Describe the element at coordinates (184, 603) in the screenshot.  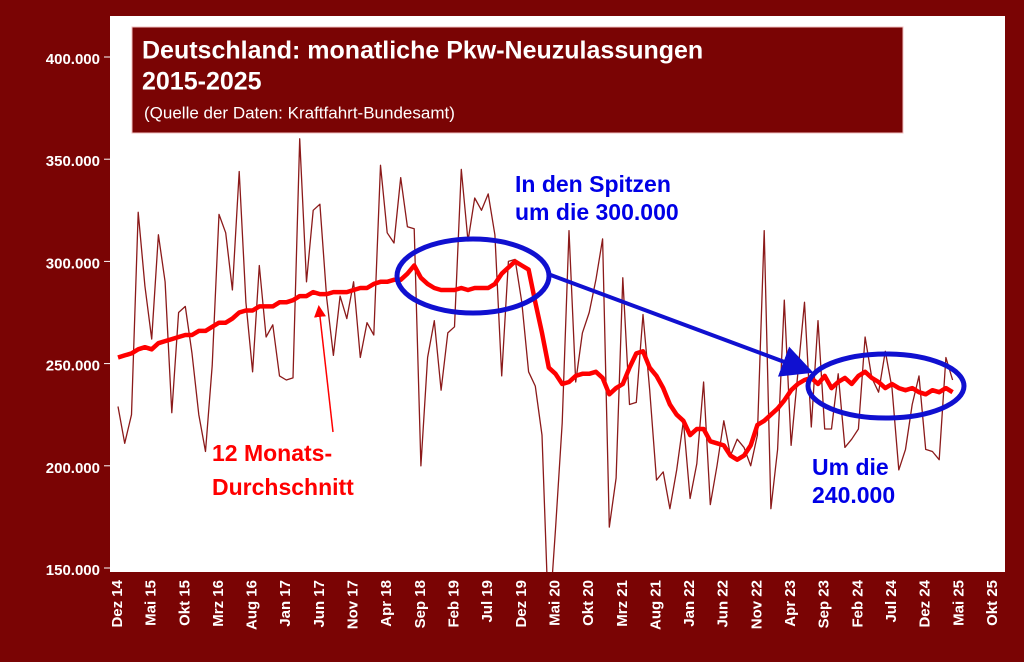
I see `x-tick-label: Okt 15` at that location.